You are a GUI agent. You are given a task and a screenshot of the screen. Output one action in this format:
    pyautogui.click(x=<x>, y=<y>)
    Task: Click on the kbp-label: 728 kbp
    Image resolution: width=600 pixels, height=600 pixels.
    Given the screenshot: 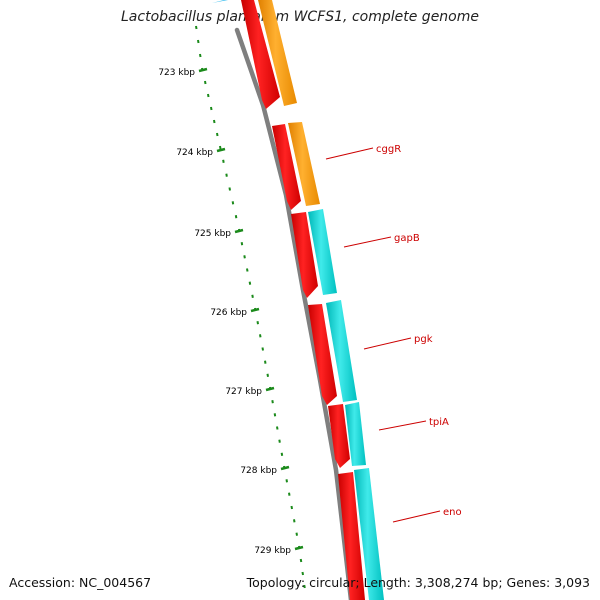 What is the action you would take?
    pyautogui.click(x=258, y=471)
    